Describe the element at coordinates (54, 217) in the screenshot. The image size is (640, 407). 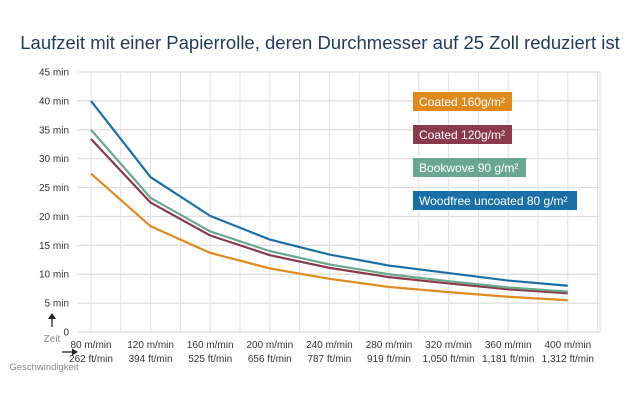
I see `y-tick-label: 20 min` at that location.